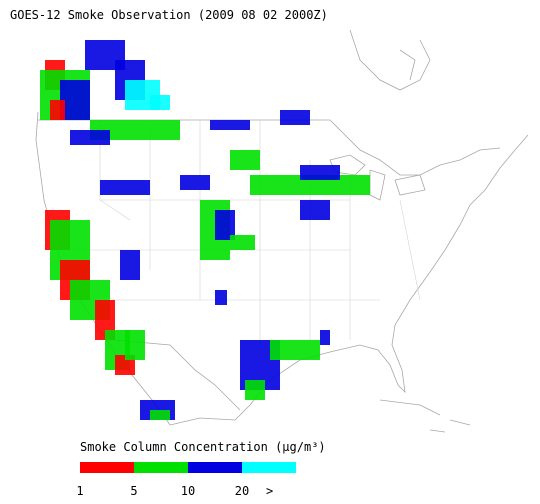 The height and width of the screenshot is (504, 540). What do you see at coordinates (390, 60) in the screenshot?
I see `hudson-coast` at bounding box center [390, 60].